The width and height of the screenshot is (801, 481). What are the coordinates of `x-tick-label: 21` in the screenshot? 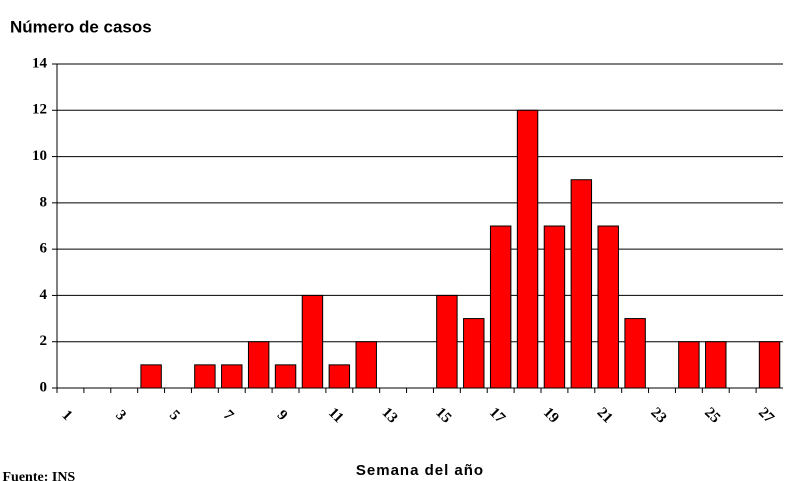 It's located at (605, 416).